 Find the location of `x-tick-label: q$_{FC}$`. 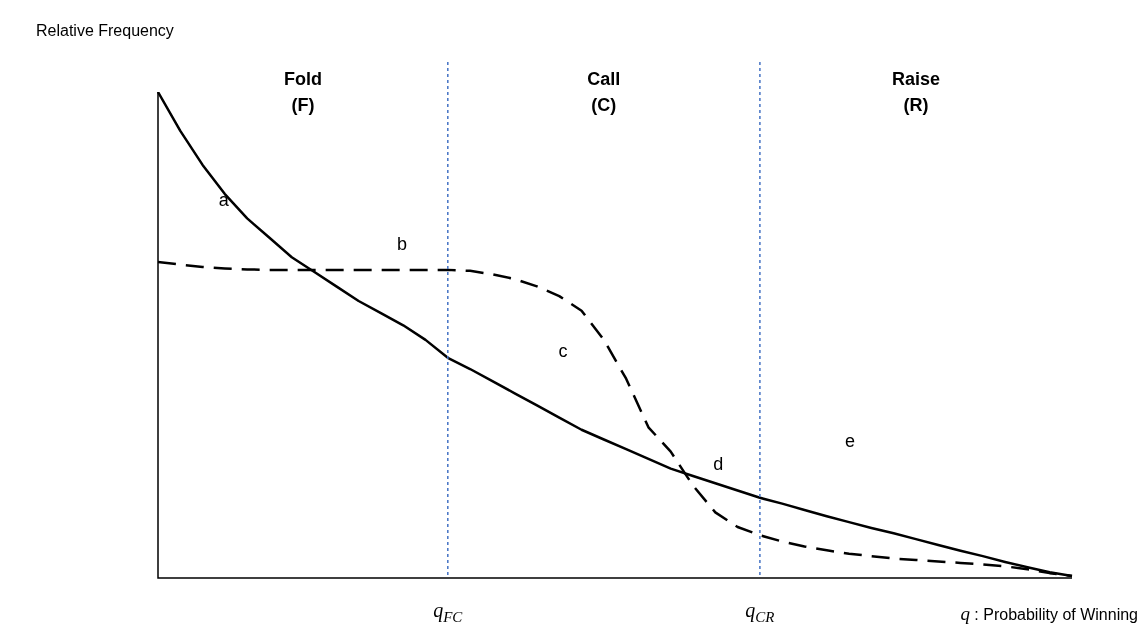

x-tick-label: q$_{FC}$ is located at coordinates (448, 612).